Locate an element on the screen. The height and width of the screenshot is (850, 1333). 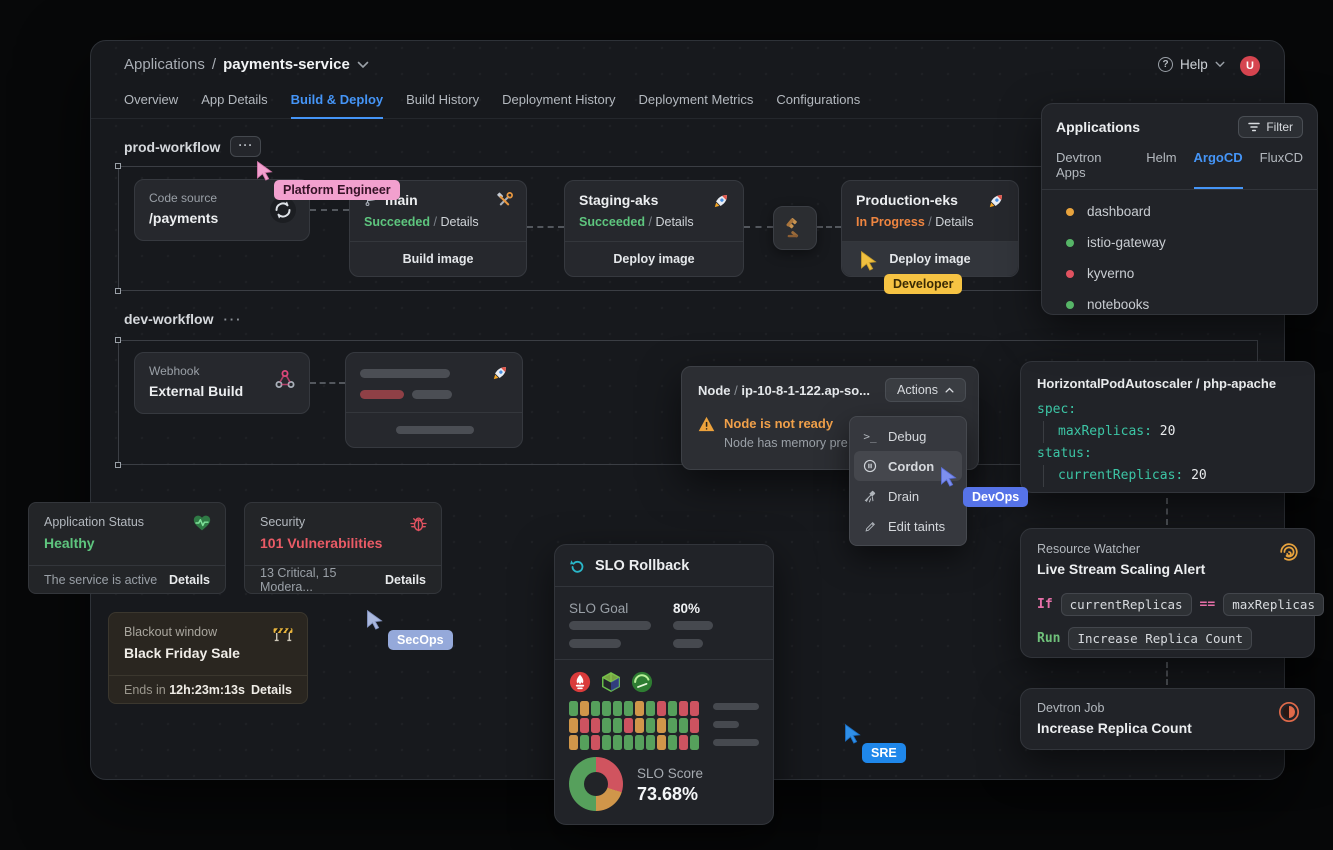
staging-name: Staging-aks is located at coordinates (619, 200).